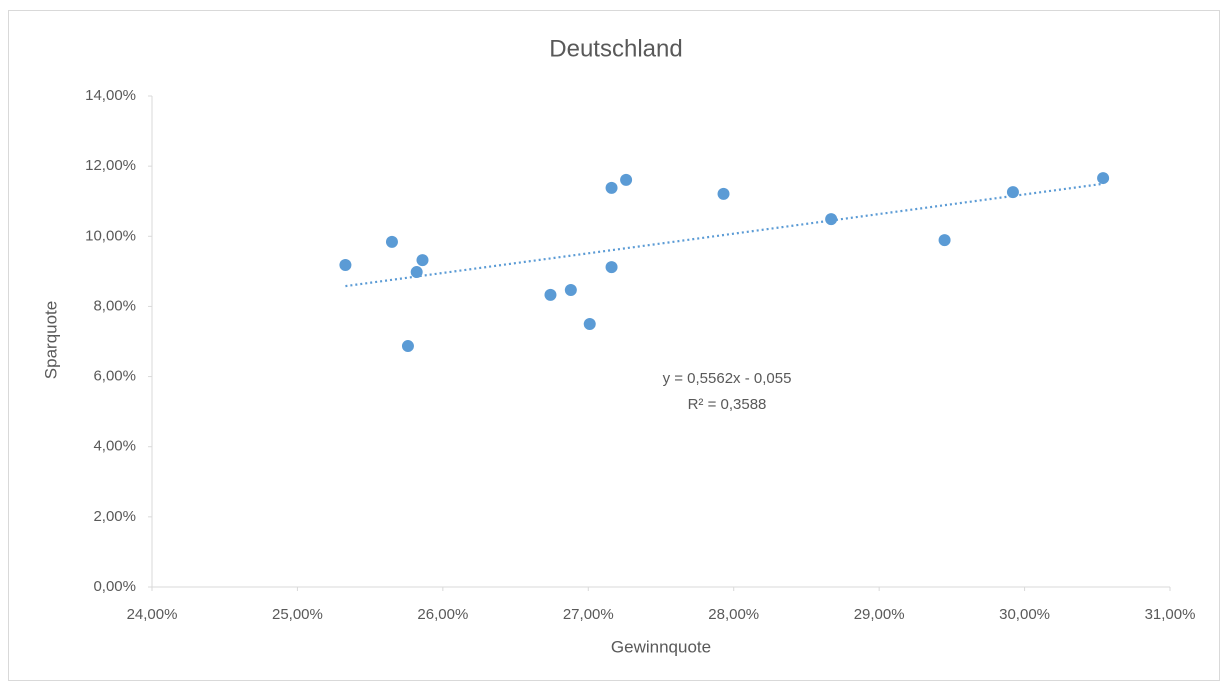  Describe the element at coordinates (114, 446) in the screenshot. I see `y-tick-label: 4,00%` at that location.